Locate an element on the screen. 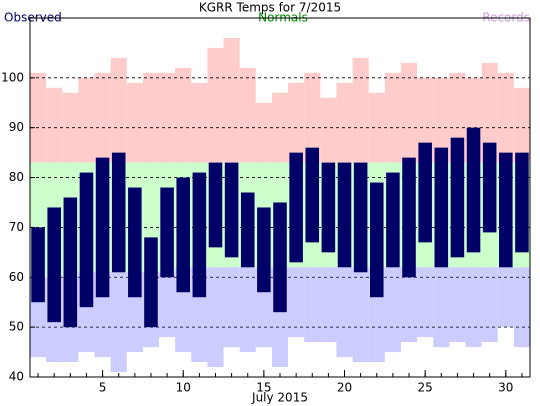  y-tick-label: 40 is located at coordinates (16, 377).